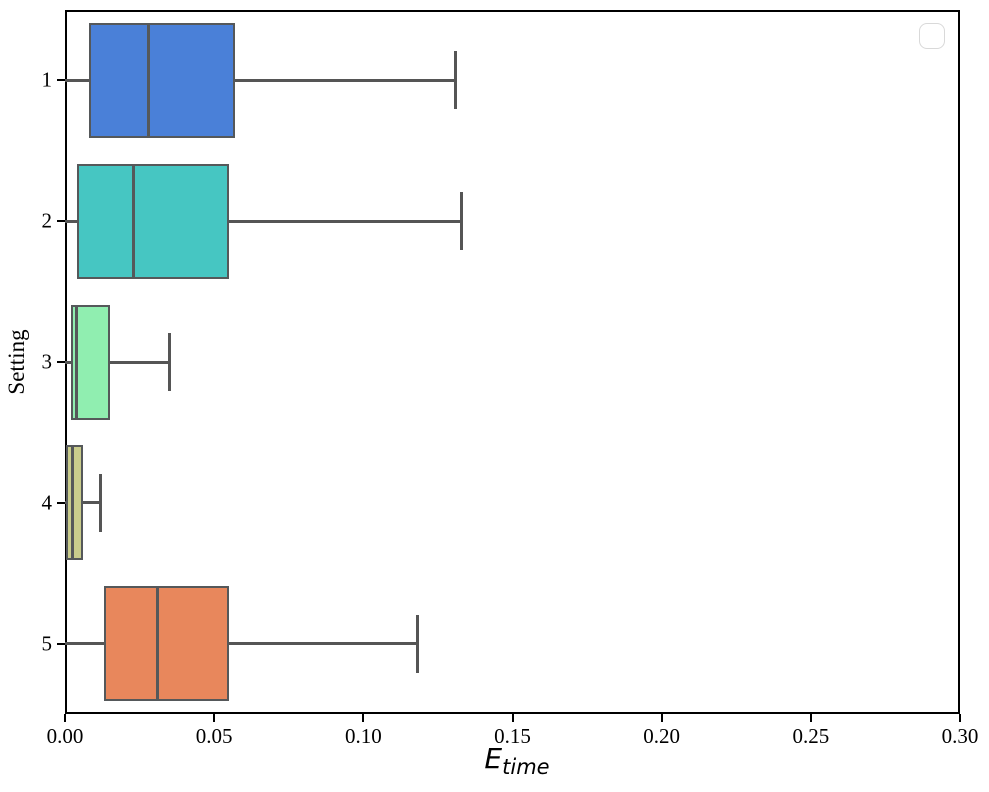  I want to click on y-tick-label-2: 2, so click(47, 220).